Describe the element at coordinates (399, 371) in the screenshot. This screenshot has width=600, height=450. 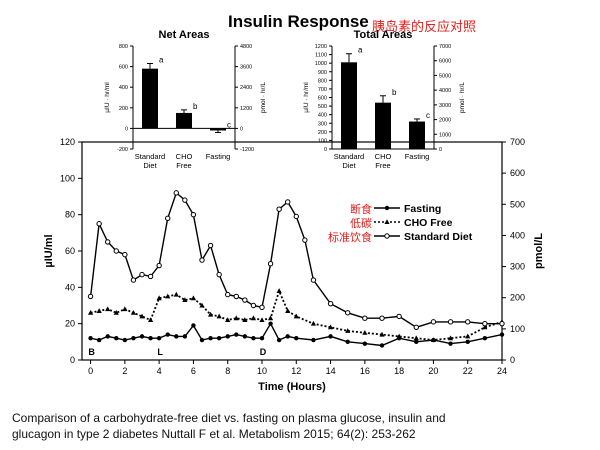
I see `x-tick-label: 18` at that location.